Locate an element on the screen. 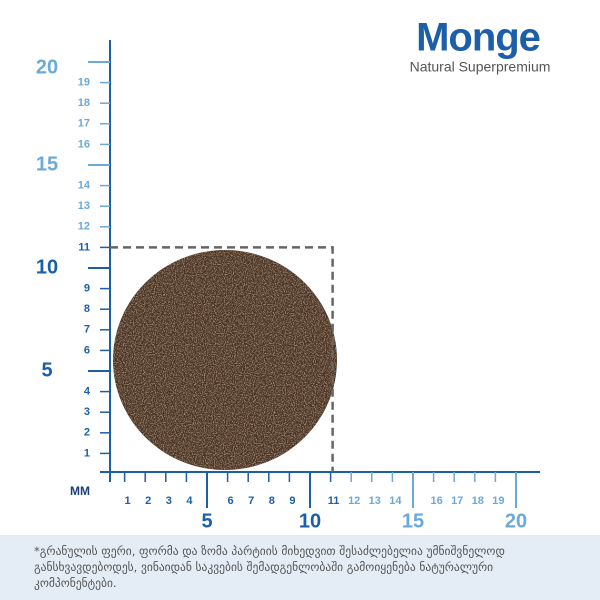 This screenshot has width=600, height=600. x-tick-label: 14 is located at coordinates (395, 501).